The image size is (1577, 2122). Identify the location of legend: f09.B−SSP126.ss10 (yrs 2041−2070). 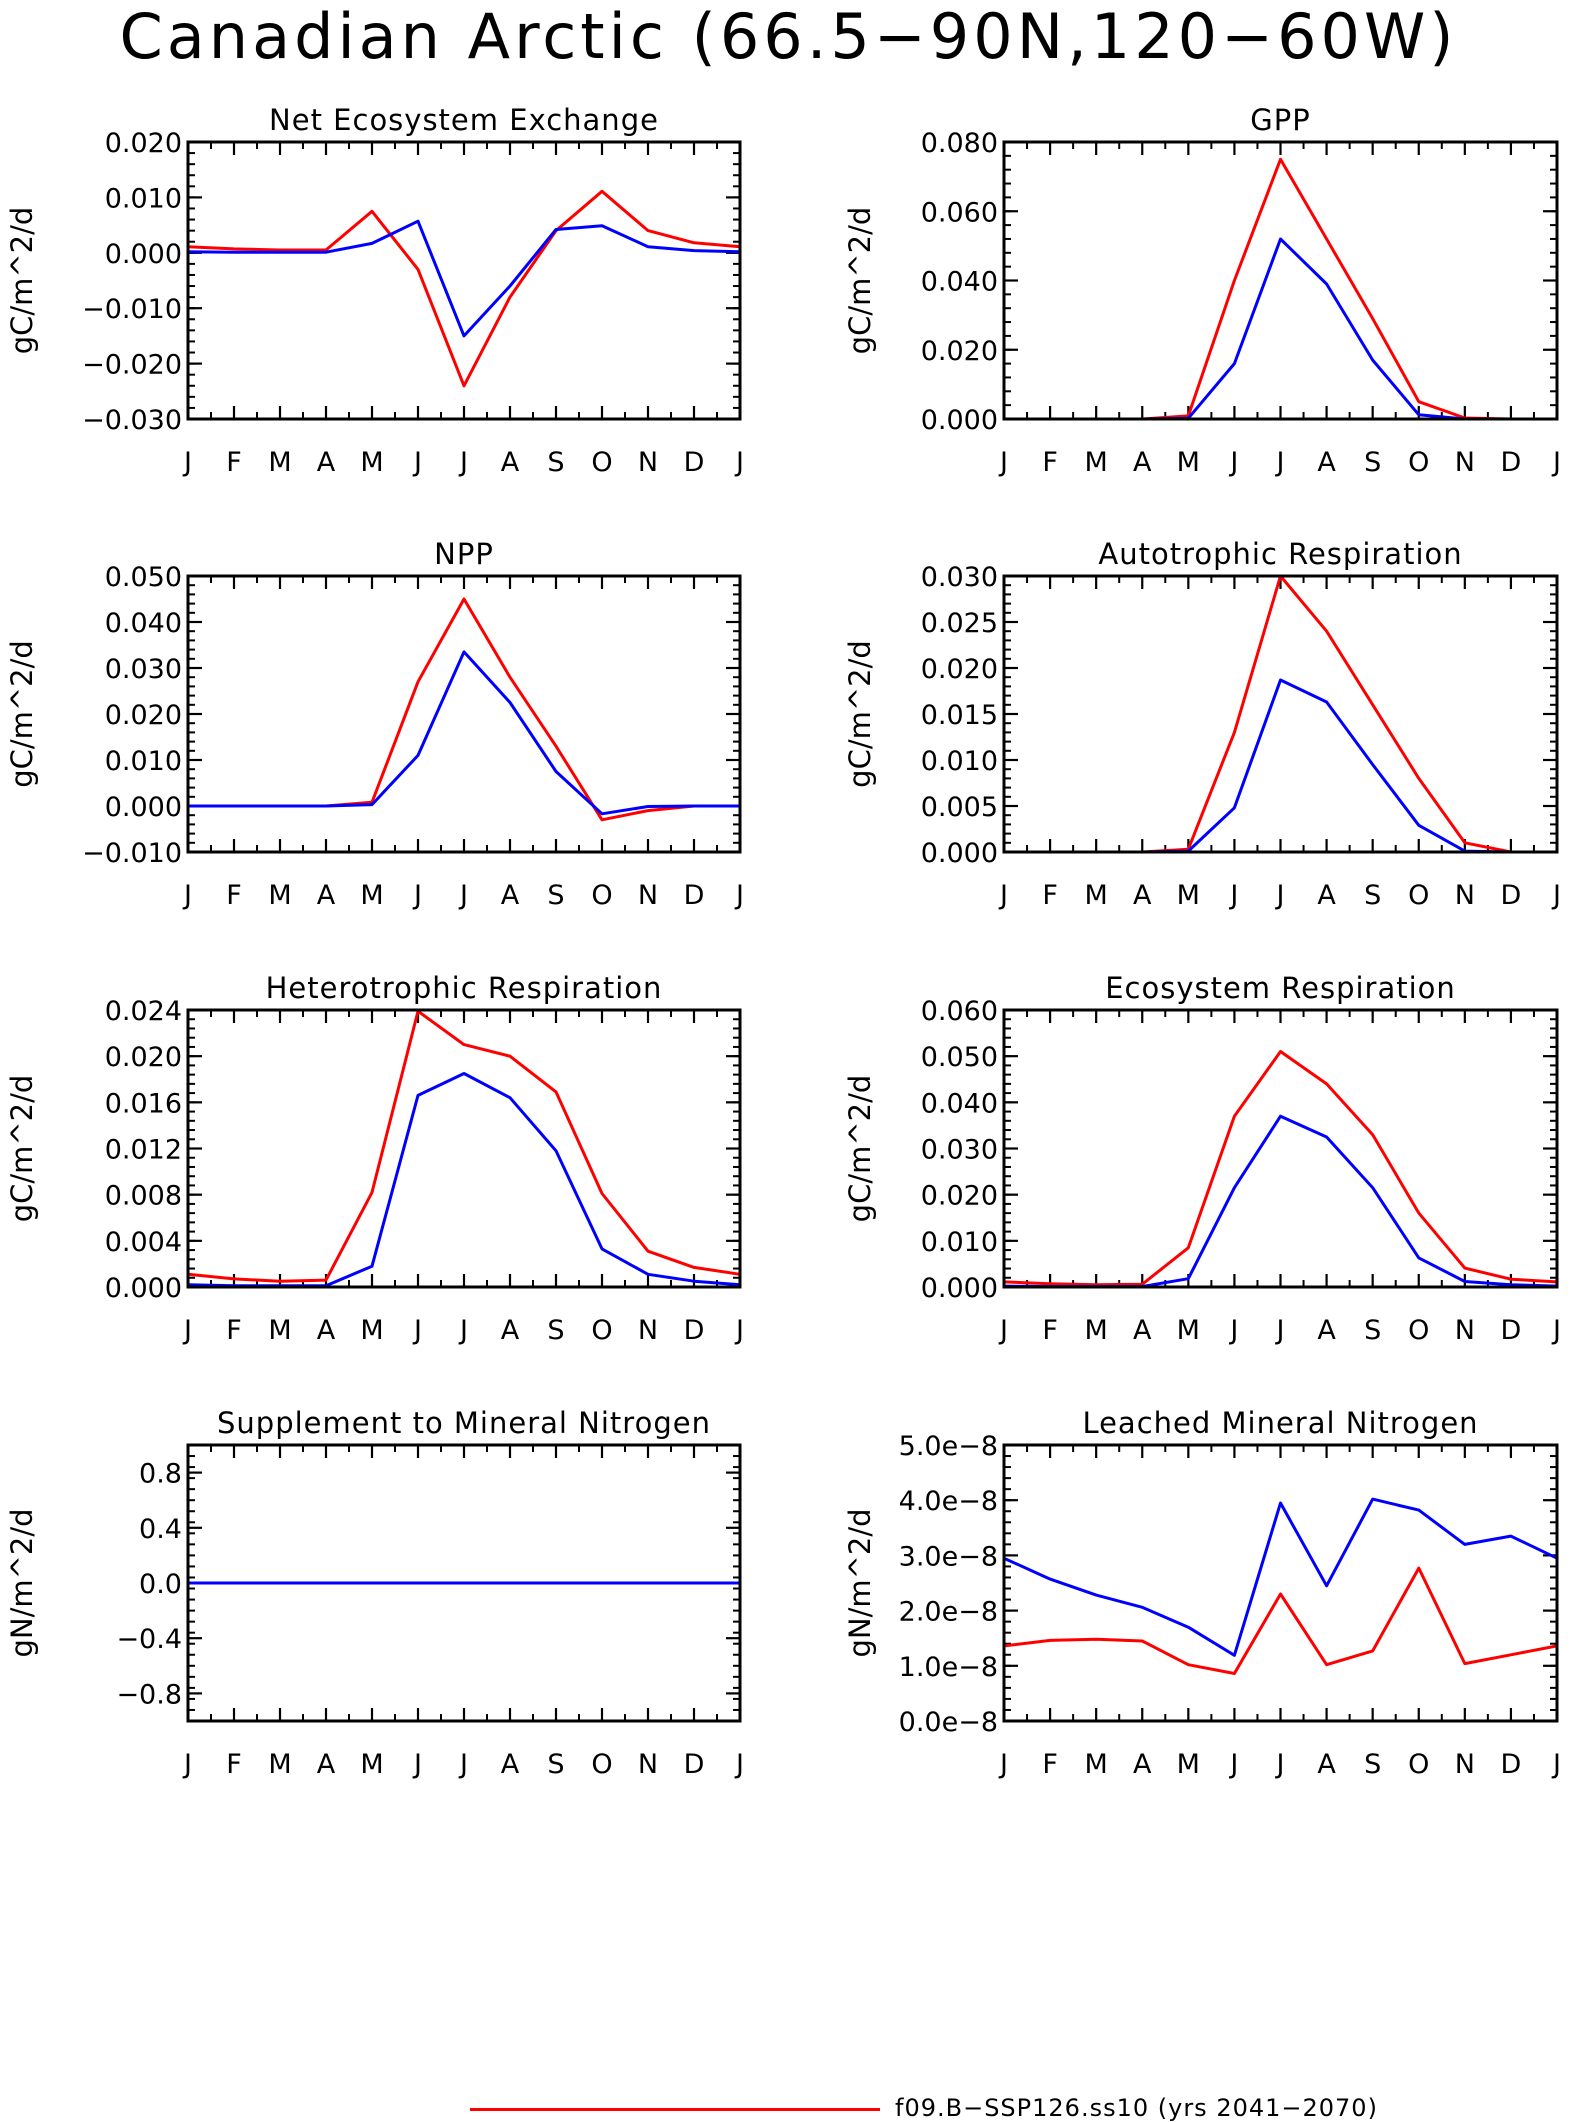
(1020, 2108).